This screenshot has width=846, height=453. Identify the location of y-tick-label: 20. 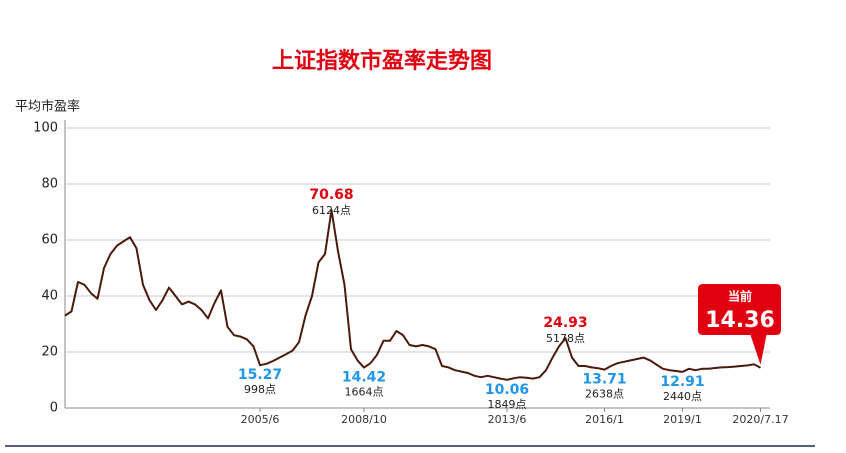
(49, 352).